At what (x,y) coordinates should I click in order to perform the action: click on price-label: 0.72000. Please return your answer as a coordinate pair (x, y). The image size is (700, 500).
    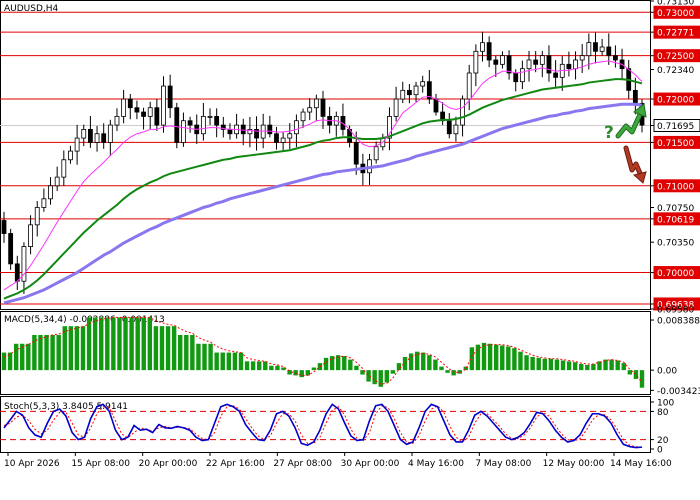
    Looking at the image, I should click on (675, 101).